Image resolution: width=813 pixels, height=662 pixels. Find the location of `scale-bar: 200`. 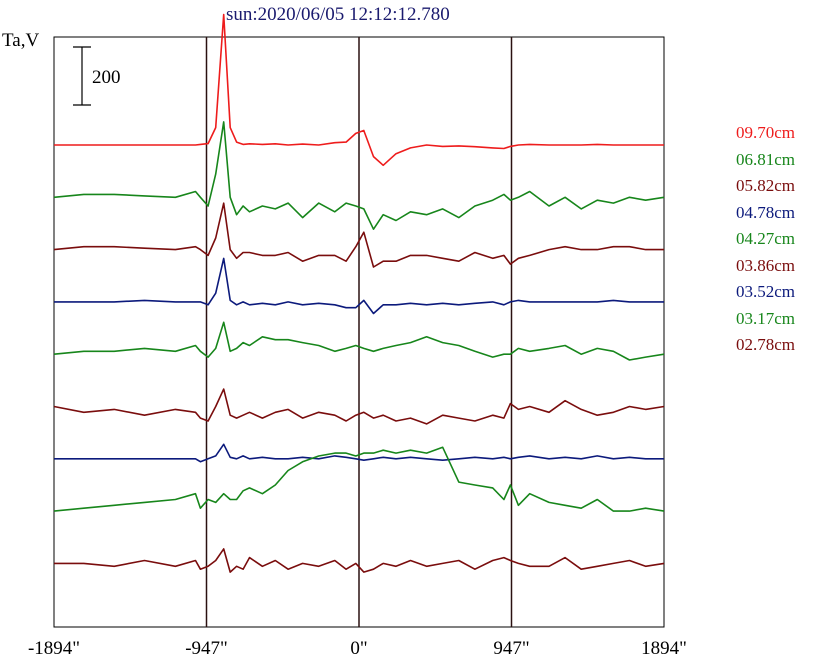

scale-bar: 200 is located at coordinates (97, 76).